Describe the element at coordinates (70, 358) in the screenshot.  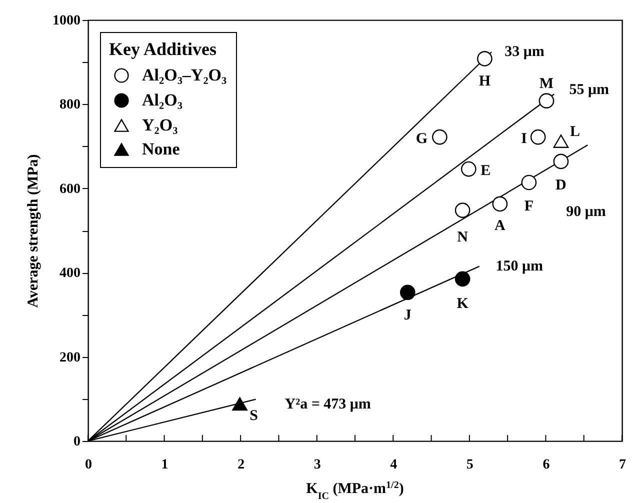
I see `y-tick-label: 200` at that location.